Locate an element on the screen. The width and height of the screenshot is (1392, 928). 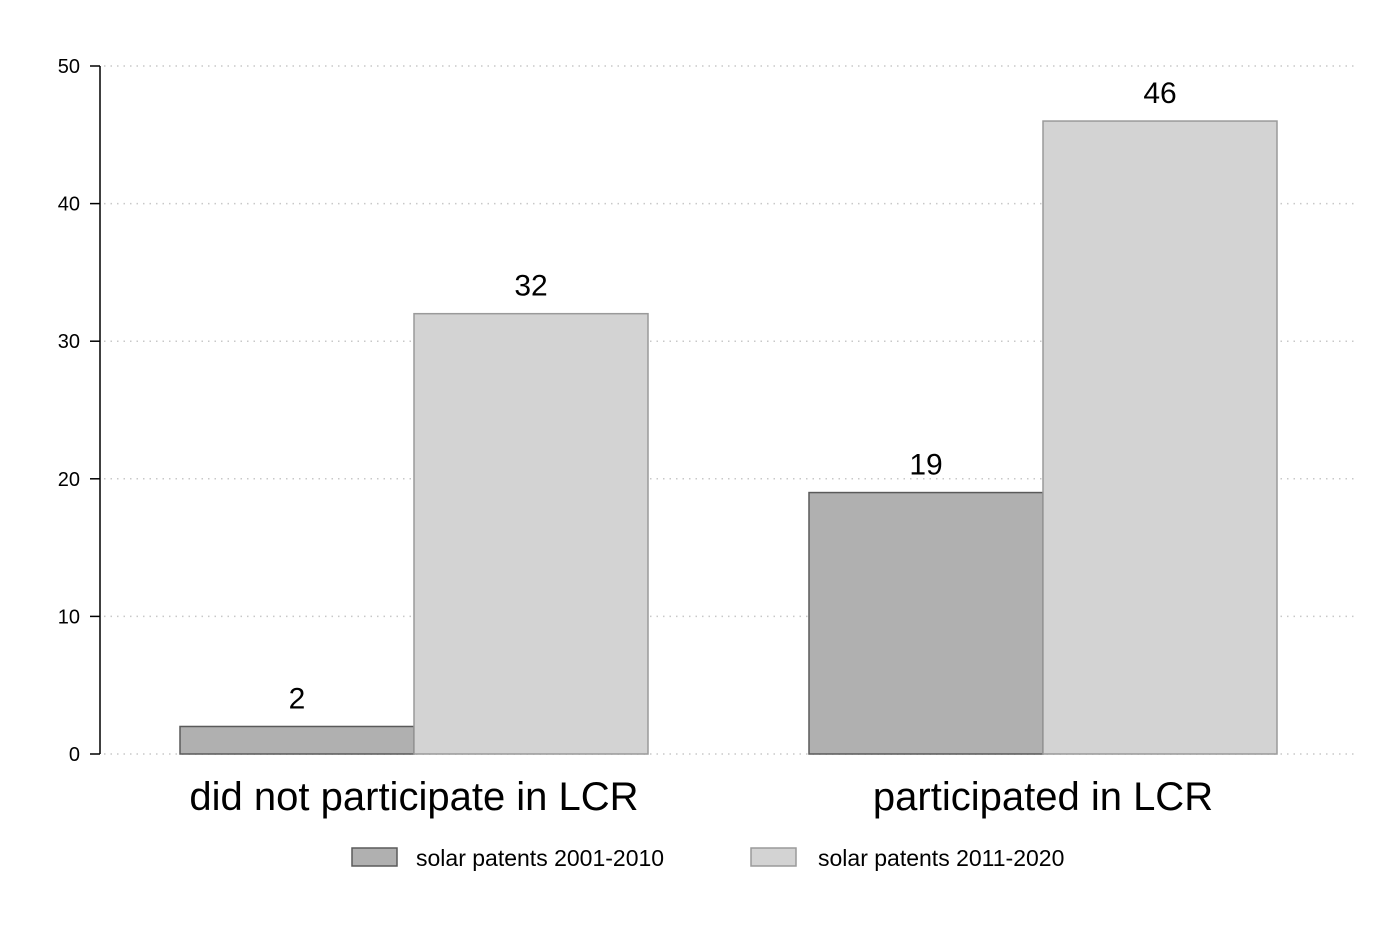
y-axis: 0 10 20 30 40 50 is located at coordinates (79, 411).